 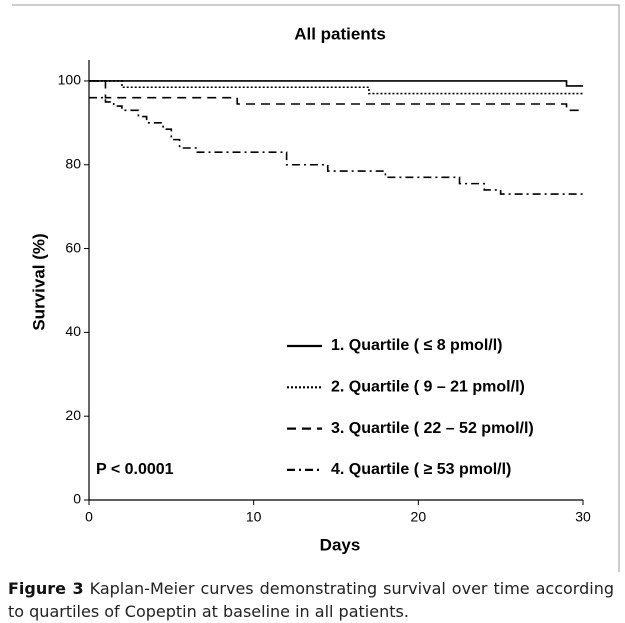 What do you see at coordinates (73, 247) in the screenshot?
I see `y-tick-label: 60` at bounding box center [73, 247].